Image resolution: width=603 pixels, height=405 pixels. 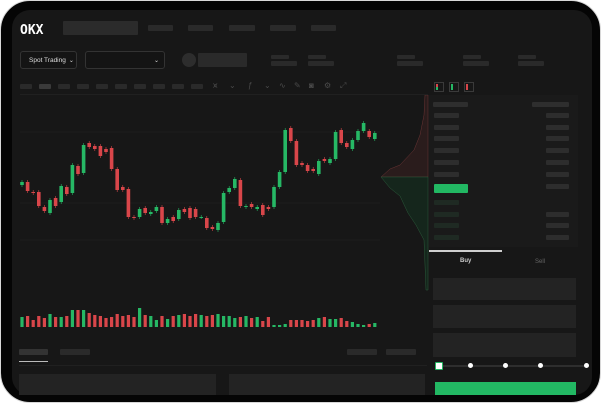 What do you see at coordinates (48, 60) in the screenshot?
I see `spot-trading-button: Spot Trading ⌄` at bounding box center [48, 60].